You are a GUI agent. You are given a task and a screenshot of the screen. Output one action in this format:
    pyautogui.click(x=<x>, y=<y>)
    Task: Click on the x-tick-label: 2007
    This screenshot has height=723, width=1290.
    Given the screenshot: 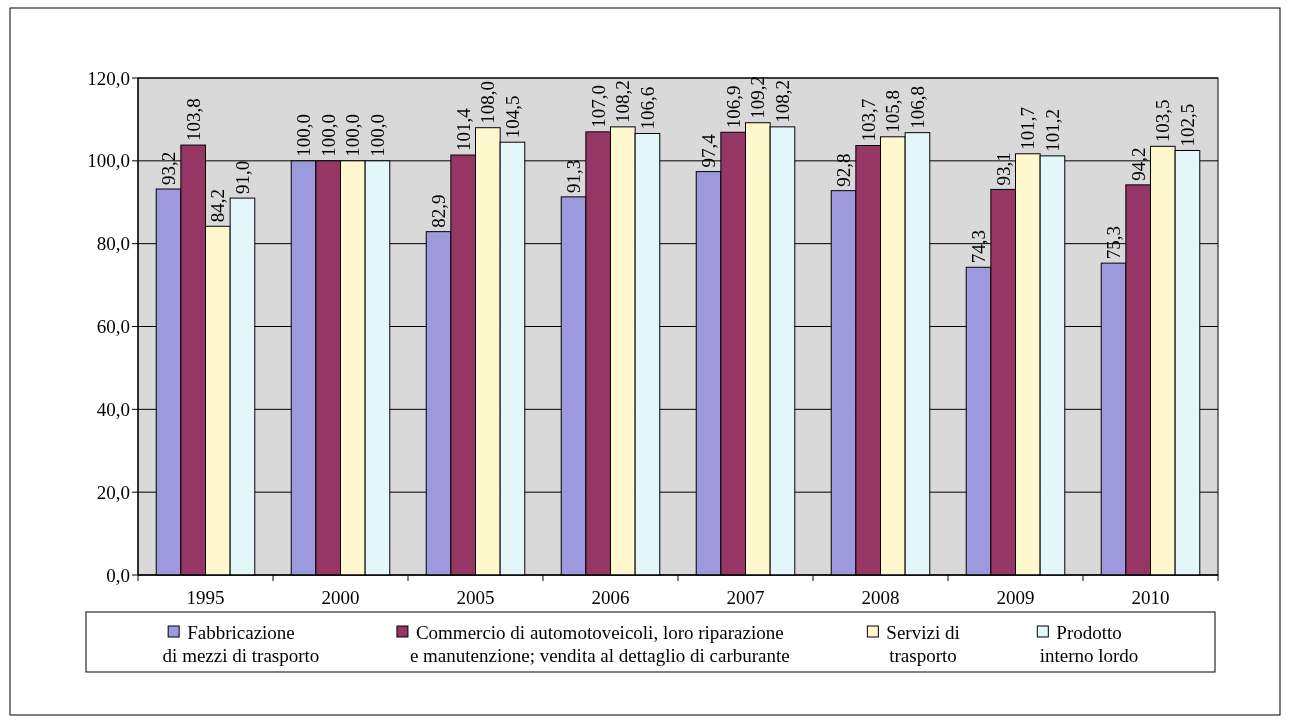 What is the action you would take?
    pyautogui.click(x=745, y=597)
    